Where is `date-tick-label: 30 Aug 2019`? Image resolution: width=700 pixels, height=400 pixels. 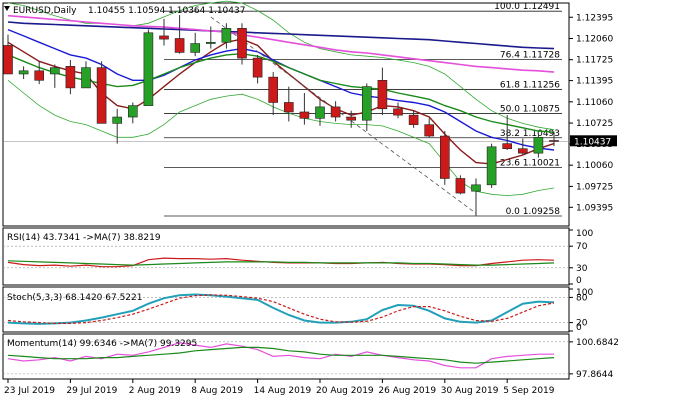 date-tick-label: 30 Aug 2019 is located at coordinates (470, 391).